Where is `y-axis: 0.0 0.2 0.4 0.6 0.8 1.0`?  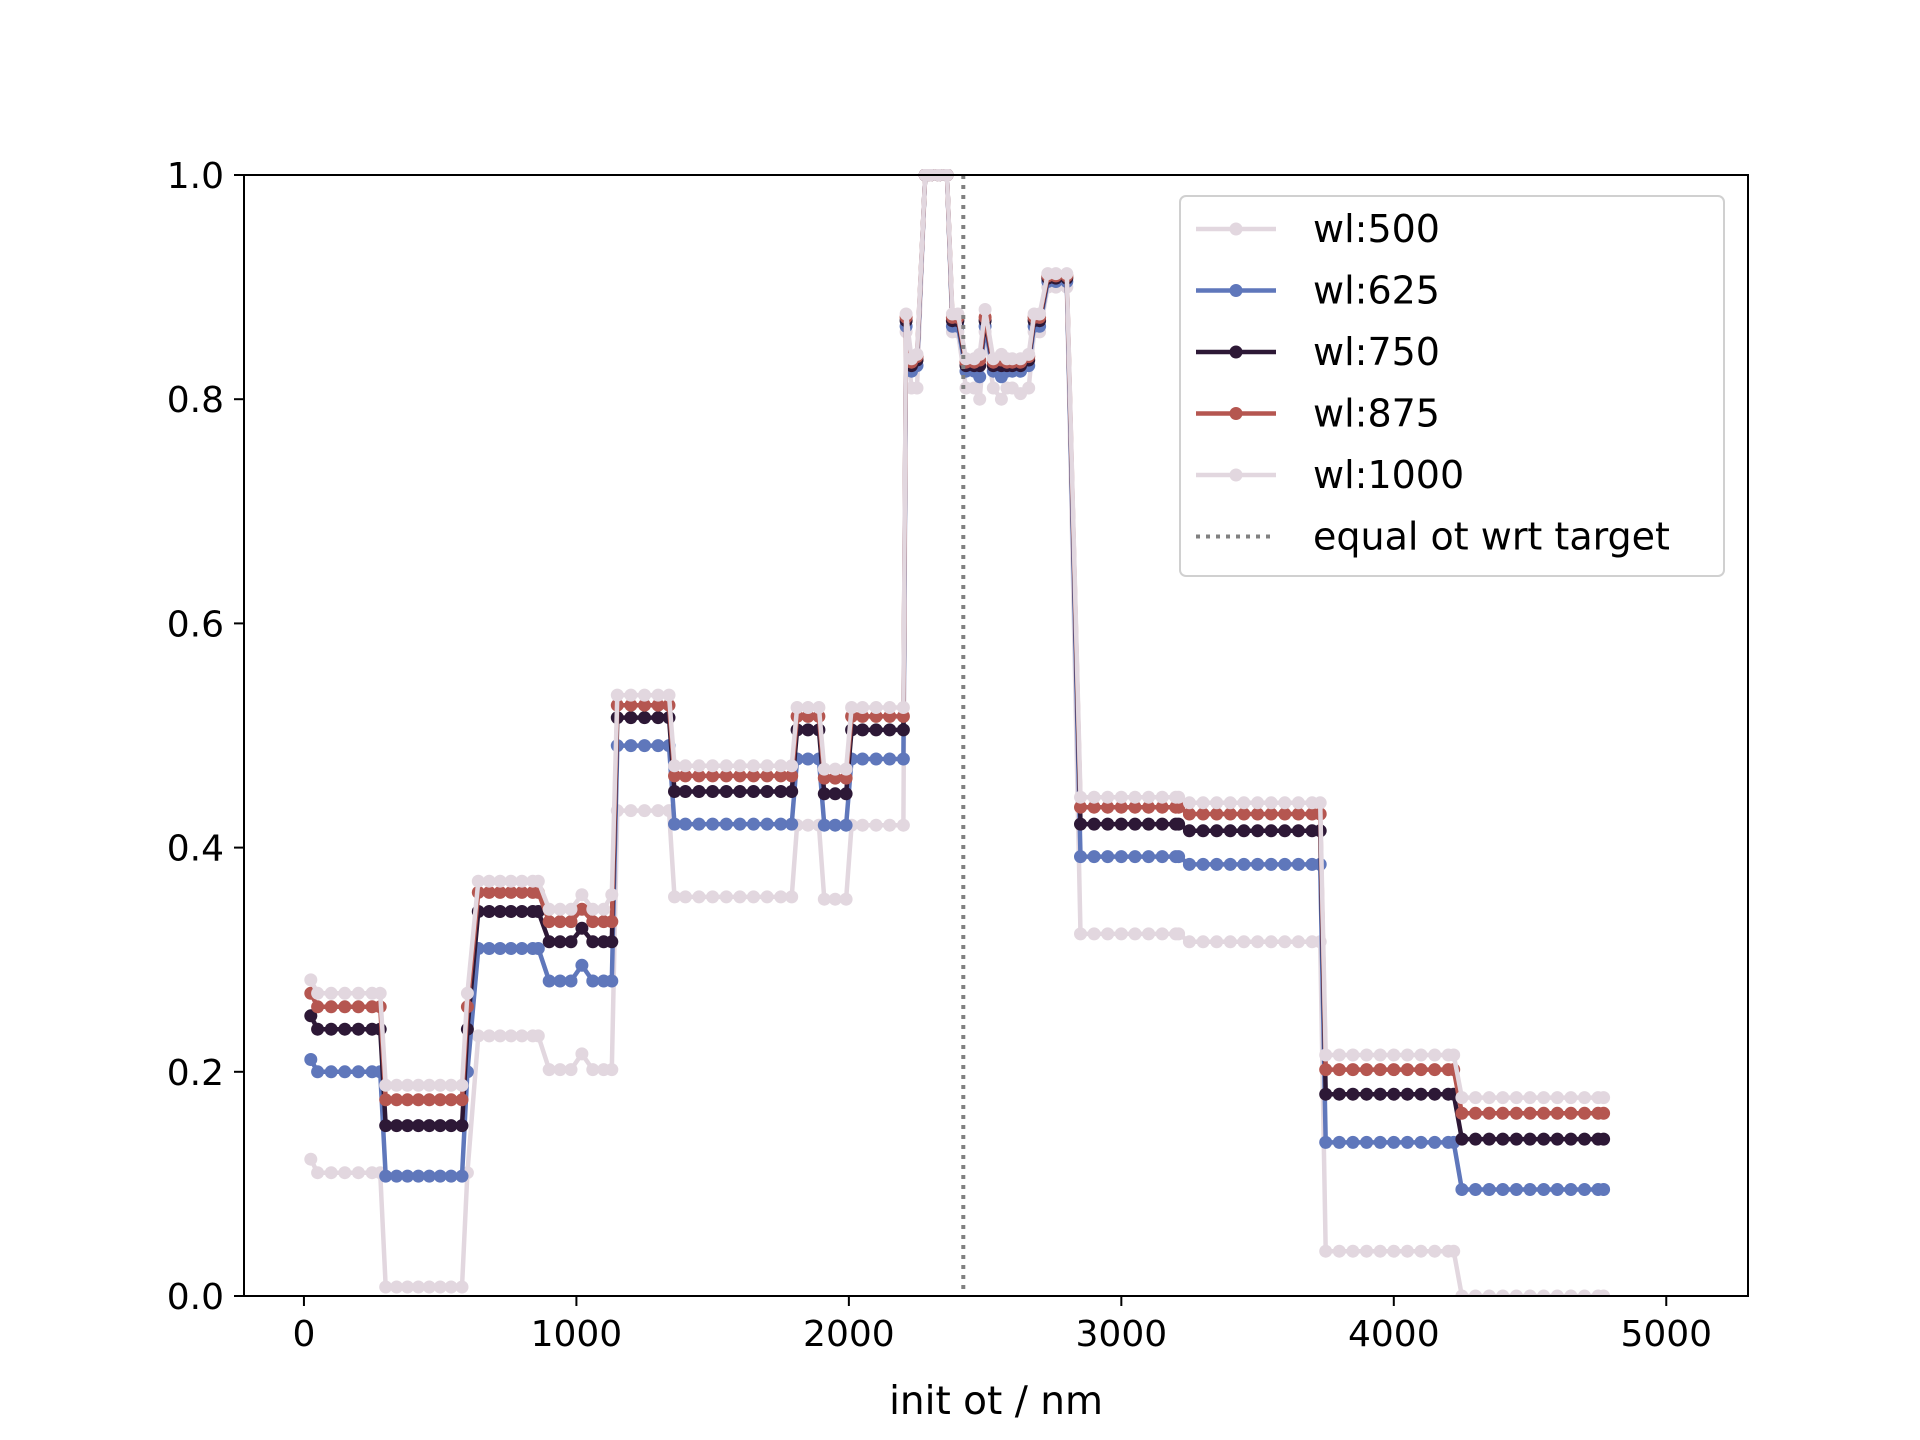
y-axis: 0.0 0.2 0.4 0.6 0.8 1.0 is located at coordinates (205, 737).